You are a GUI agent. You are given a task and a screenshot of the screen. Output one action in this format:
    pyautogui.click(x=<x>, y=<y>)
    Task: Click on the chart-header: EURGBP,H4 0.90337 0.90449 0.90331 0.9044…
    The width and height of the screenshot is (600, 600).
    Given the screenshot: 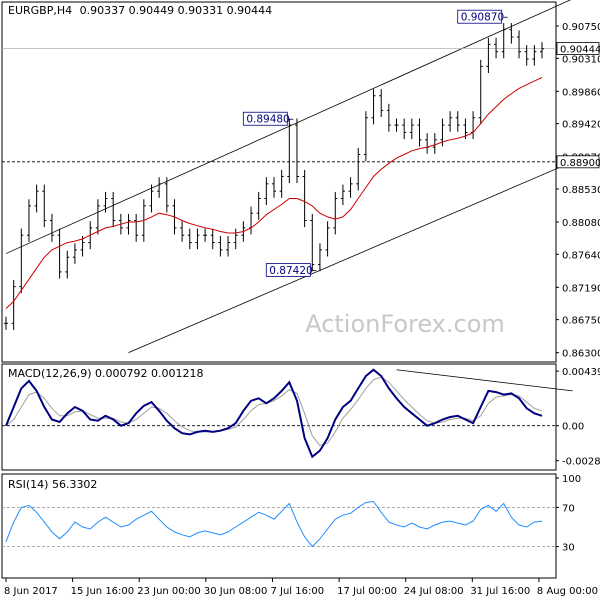 What is the action you would take?
    pyautogui.click(x=140, y=10)
    